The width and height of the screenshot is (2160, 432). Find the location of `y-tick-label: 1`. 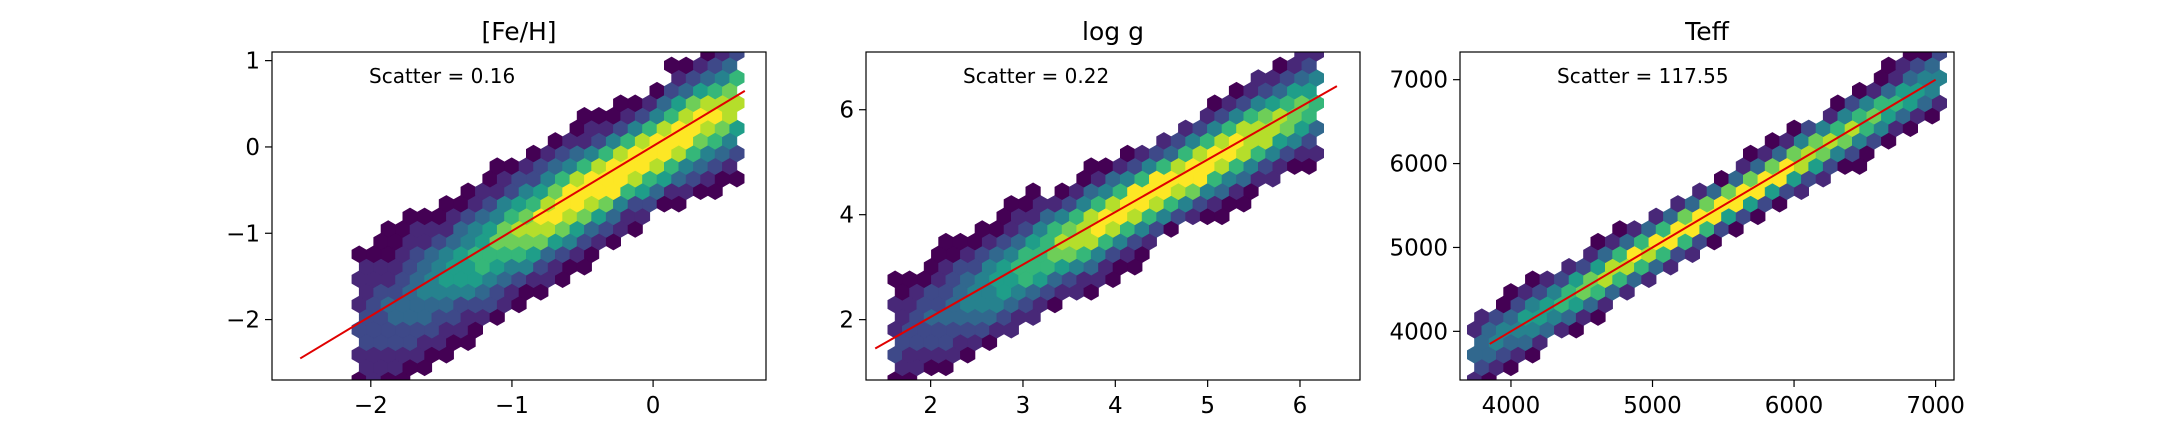

y-tick-label: 1 is located at coordinates (252, 62).